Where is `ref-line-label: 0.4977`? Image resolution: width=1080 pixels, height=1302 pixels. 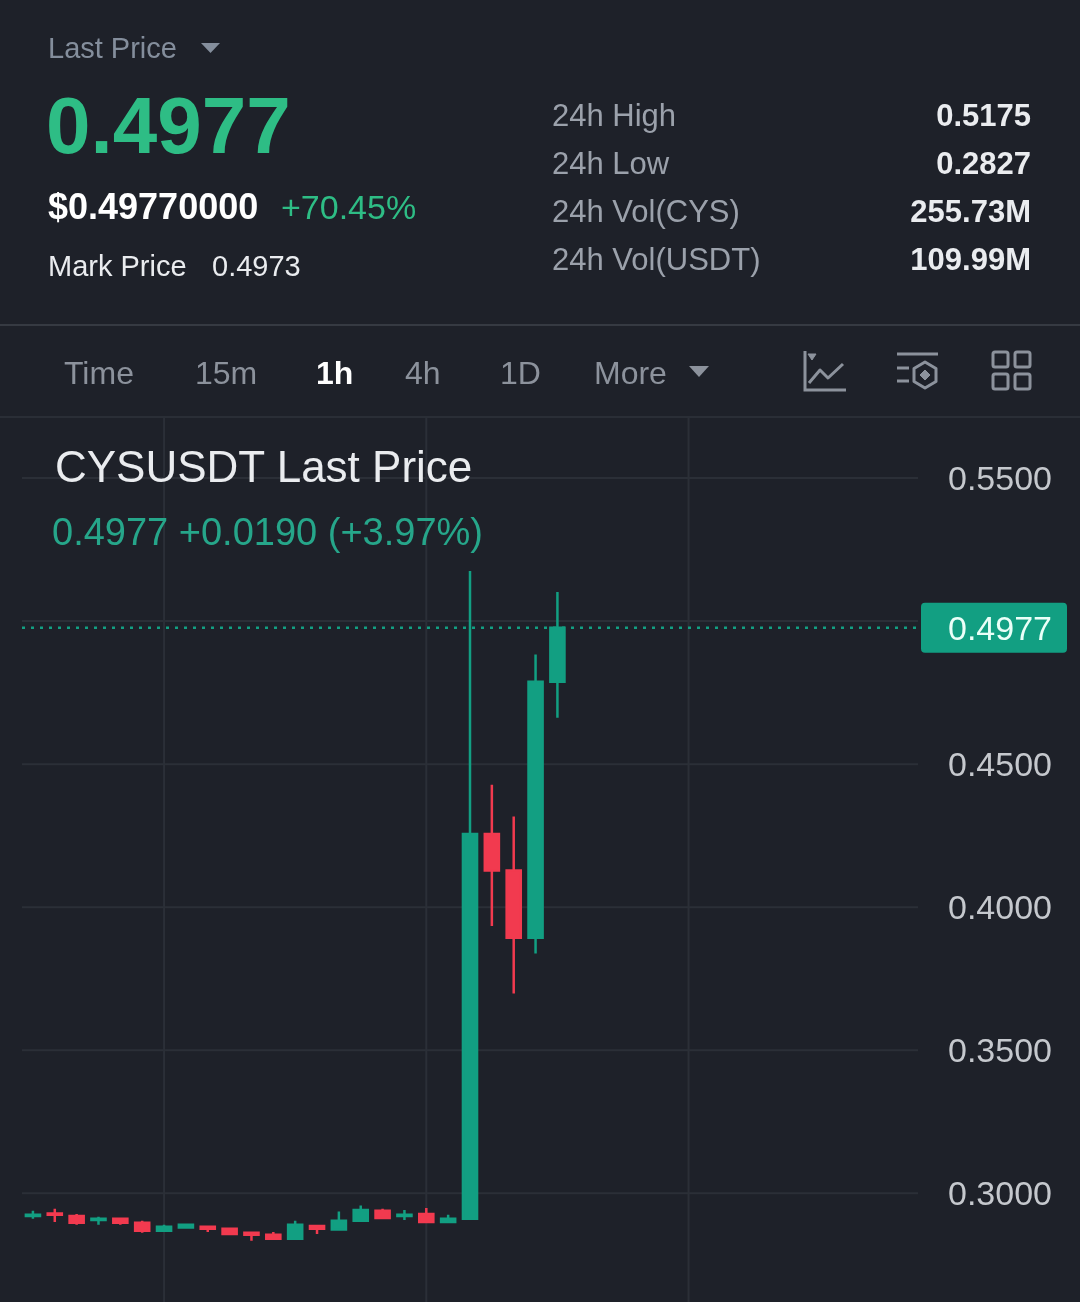
ref-line-label: 0.4977 is located at coordinates (1000, 627).